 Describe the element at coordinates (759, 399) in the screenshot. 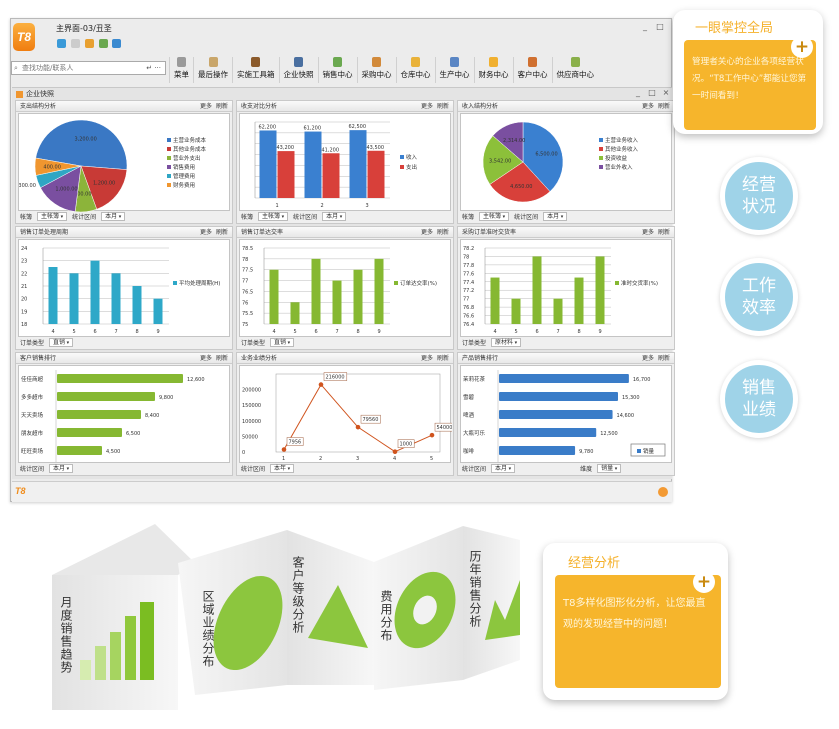

I see `feature-sales-performance: 销售业绩` at that location.